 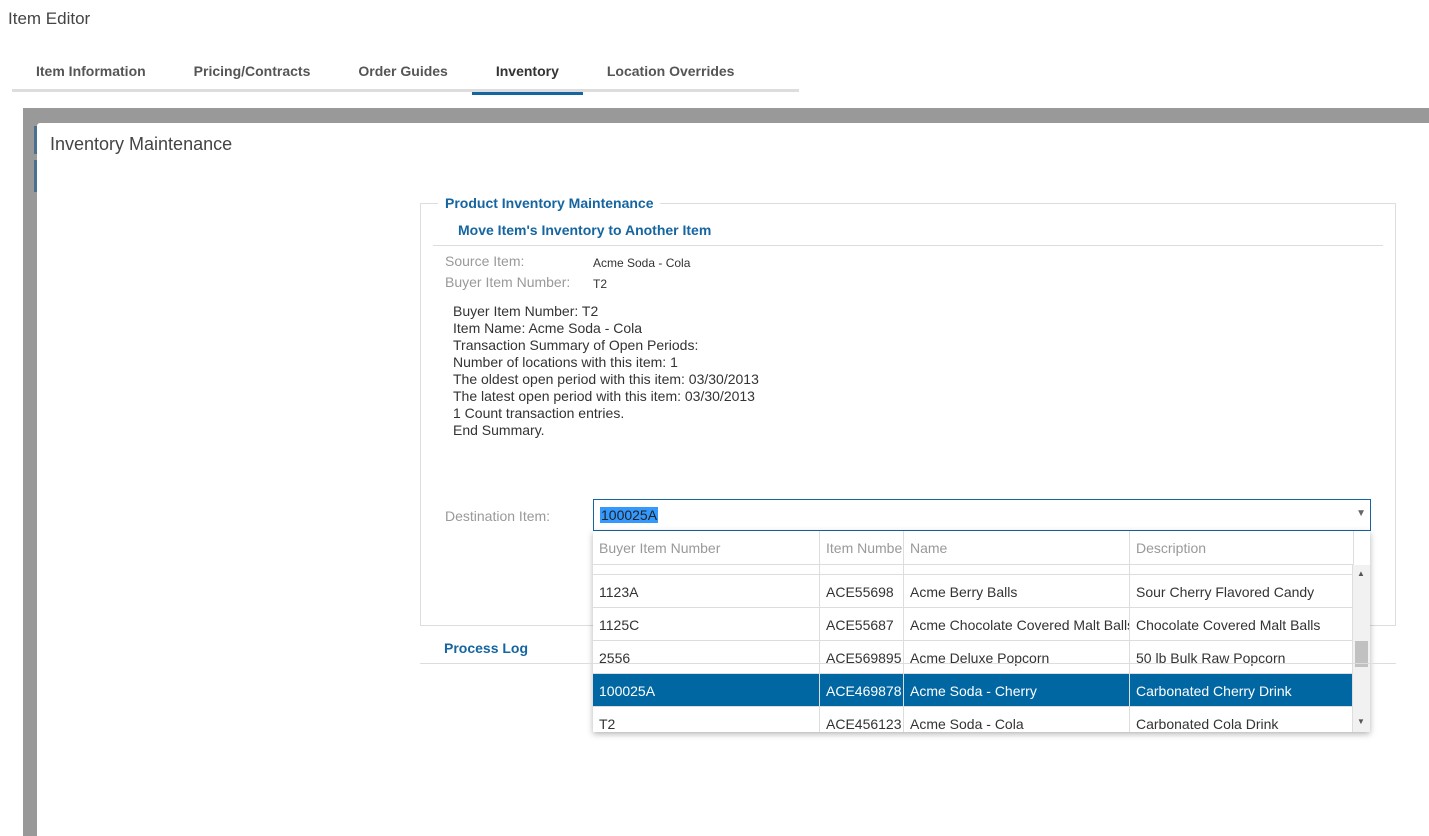 I want to click on summary-line: Item Name: Acme Soda - Cola, so click(x=548, y=328).